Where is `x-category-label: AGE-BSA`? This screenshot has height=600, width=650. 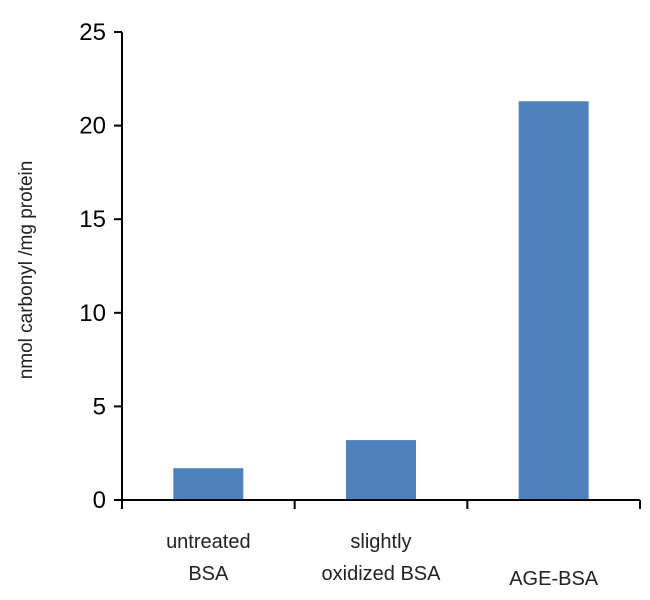
x-category-label: AGE-BSA is located at coordinates (554, 579).